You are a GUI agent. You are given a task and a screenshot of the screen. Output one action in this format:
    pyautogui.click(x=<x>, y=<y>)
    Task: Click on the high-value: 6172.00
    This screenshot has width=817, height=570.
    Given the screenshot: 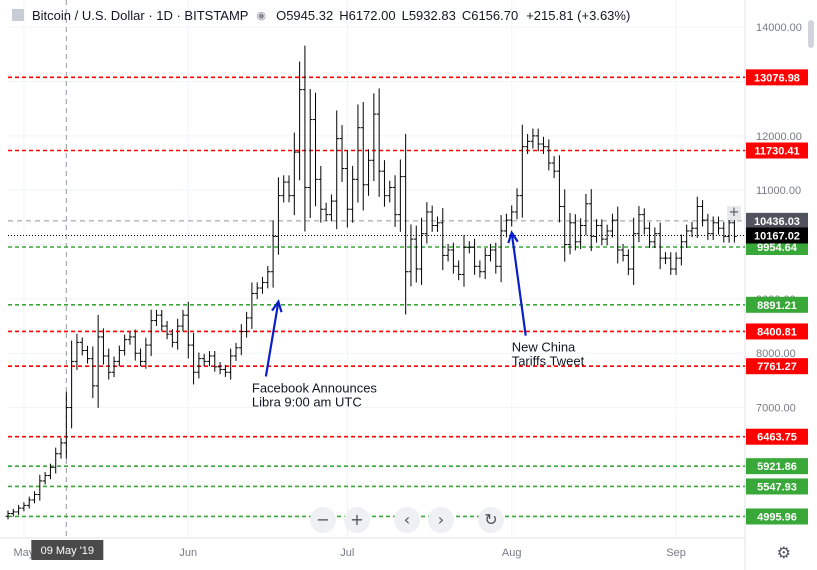 What is the action you would take?
    pyautogui.click(x=372, y=15)
    